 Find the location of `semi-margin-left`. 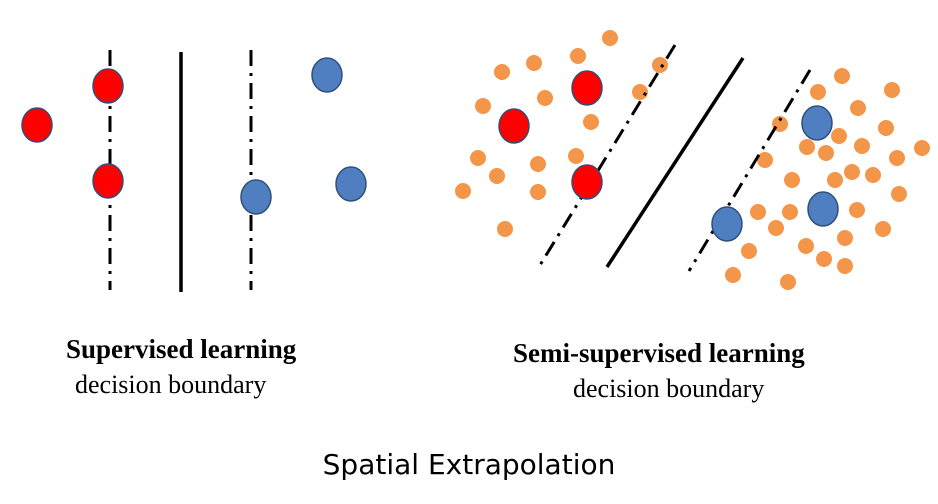

semi-margin-left is located at coordinates (606, 157).